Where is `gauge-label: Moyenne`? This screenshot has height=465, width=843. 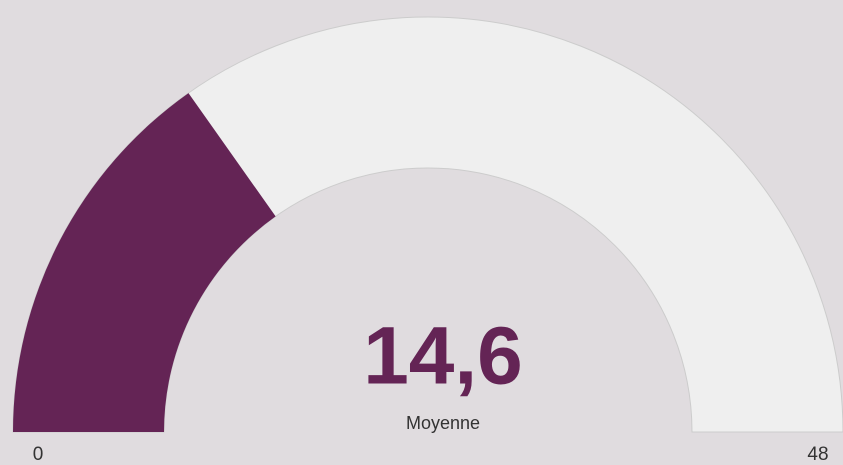
gauge-label: Moyenne is located at coordinates (443, 423).